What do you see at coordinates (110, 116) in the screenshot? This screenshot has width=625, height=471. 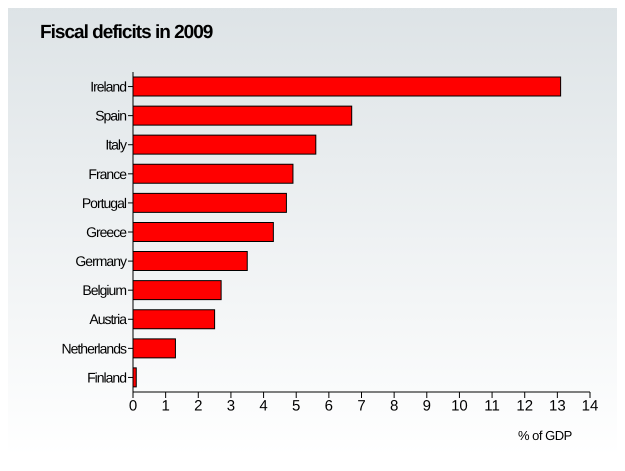 I see `y-tick-label: Spain` at bounding box center [110, 116].